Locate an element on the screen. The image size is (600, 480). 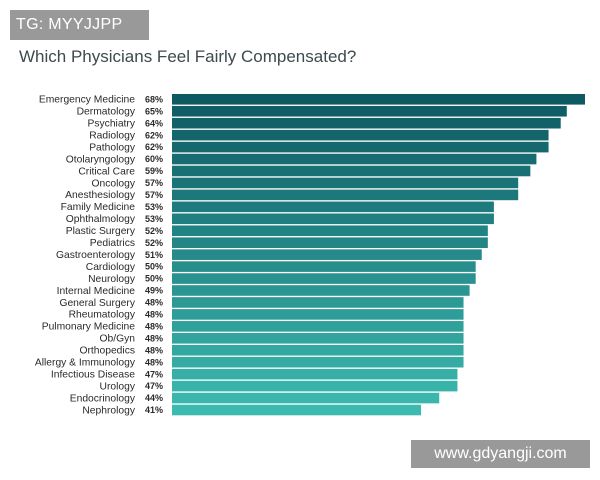
category-label: Anesthesiology is located at coordinates (100, 195).